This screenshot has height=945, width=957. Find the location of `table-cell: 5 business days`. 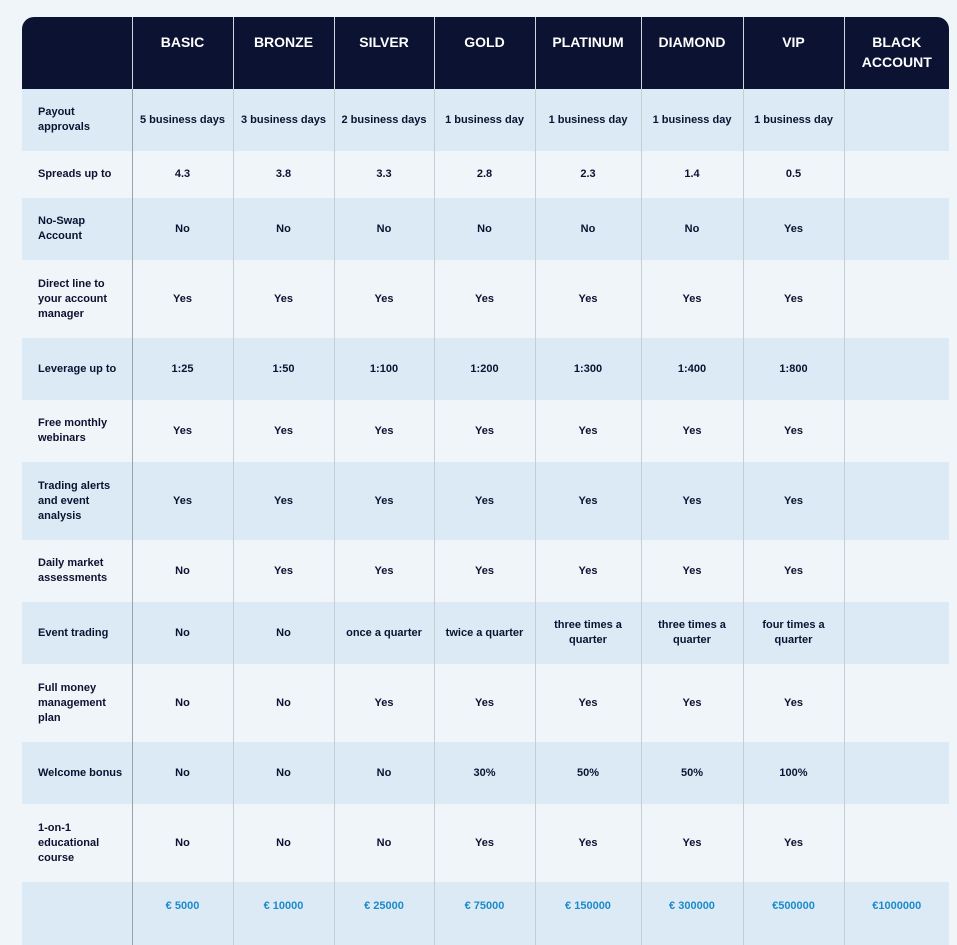

table-cell: 5 business days is located at coordinates (182, 120).